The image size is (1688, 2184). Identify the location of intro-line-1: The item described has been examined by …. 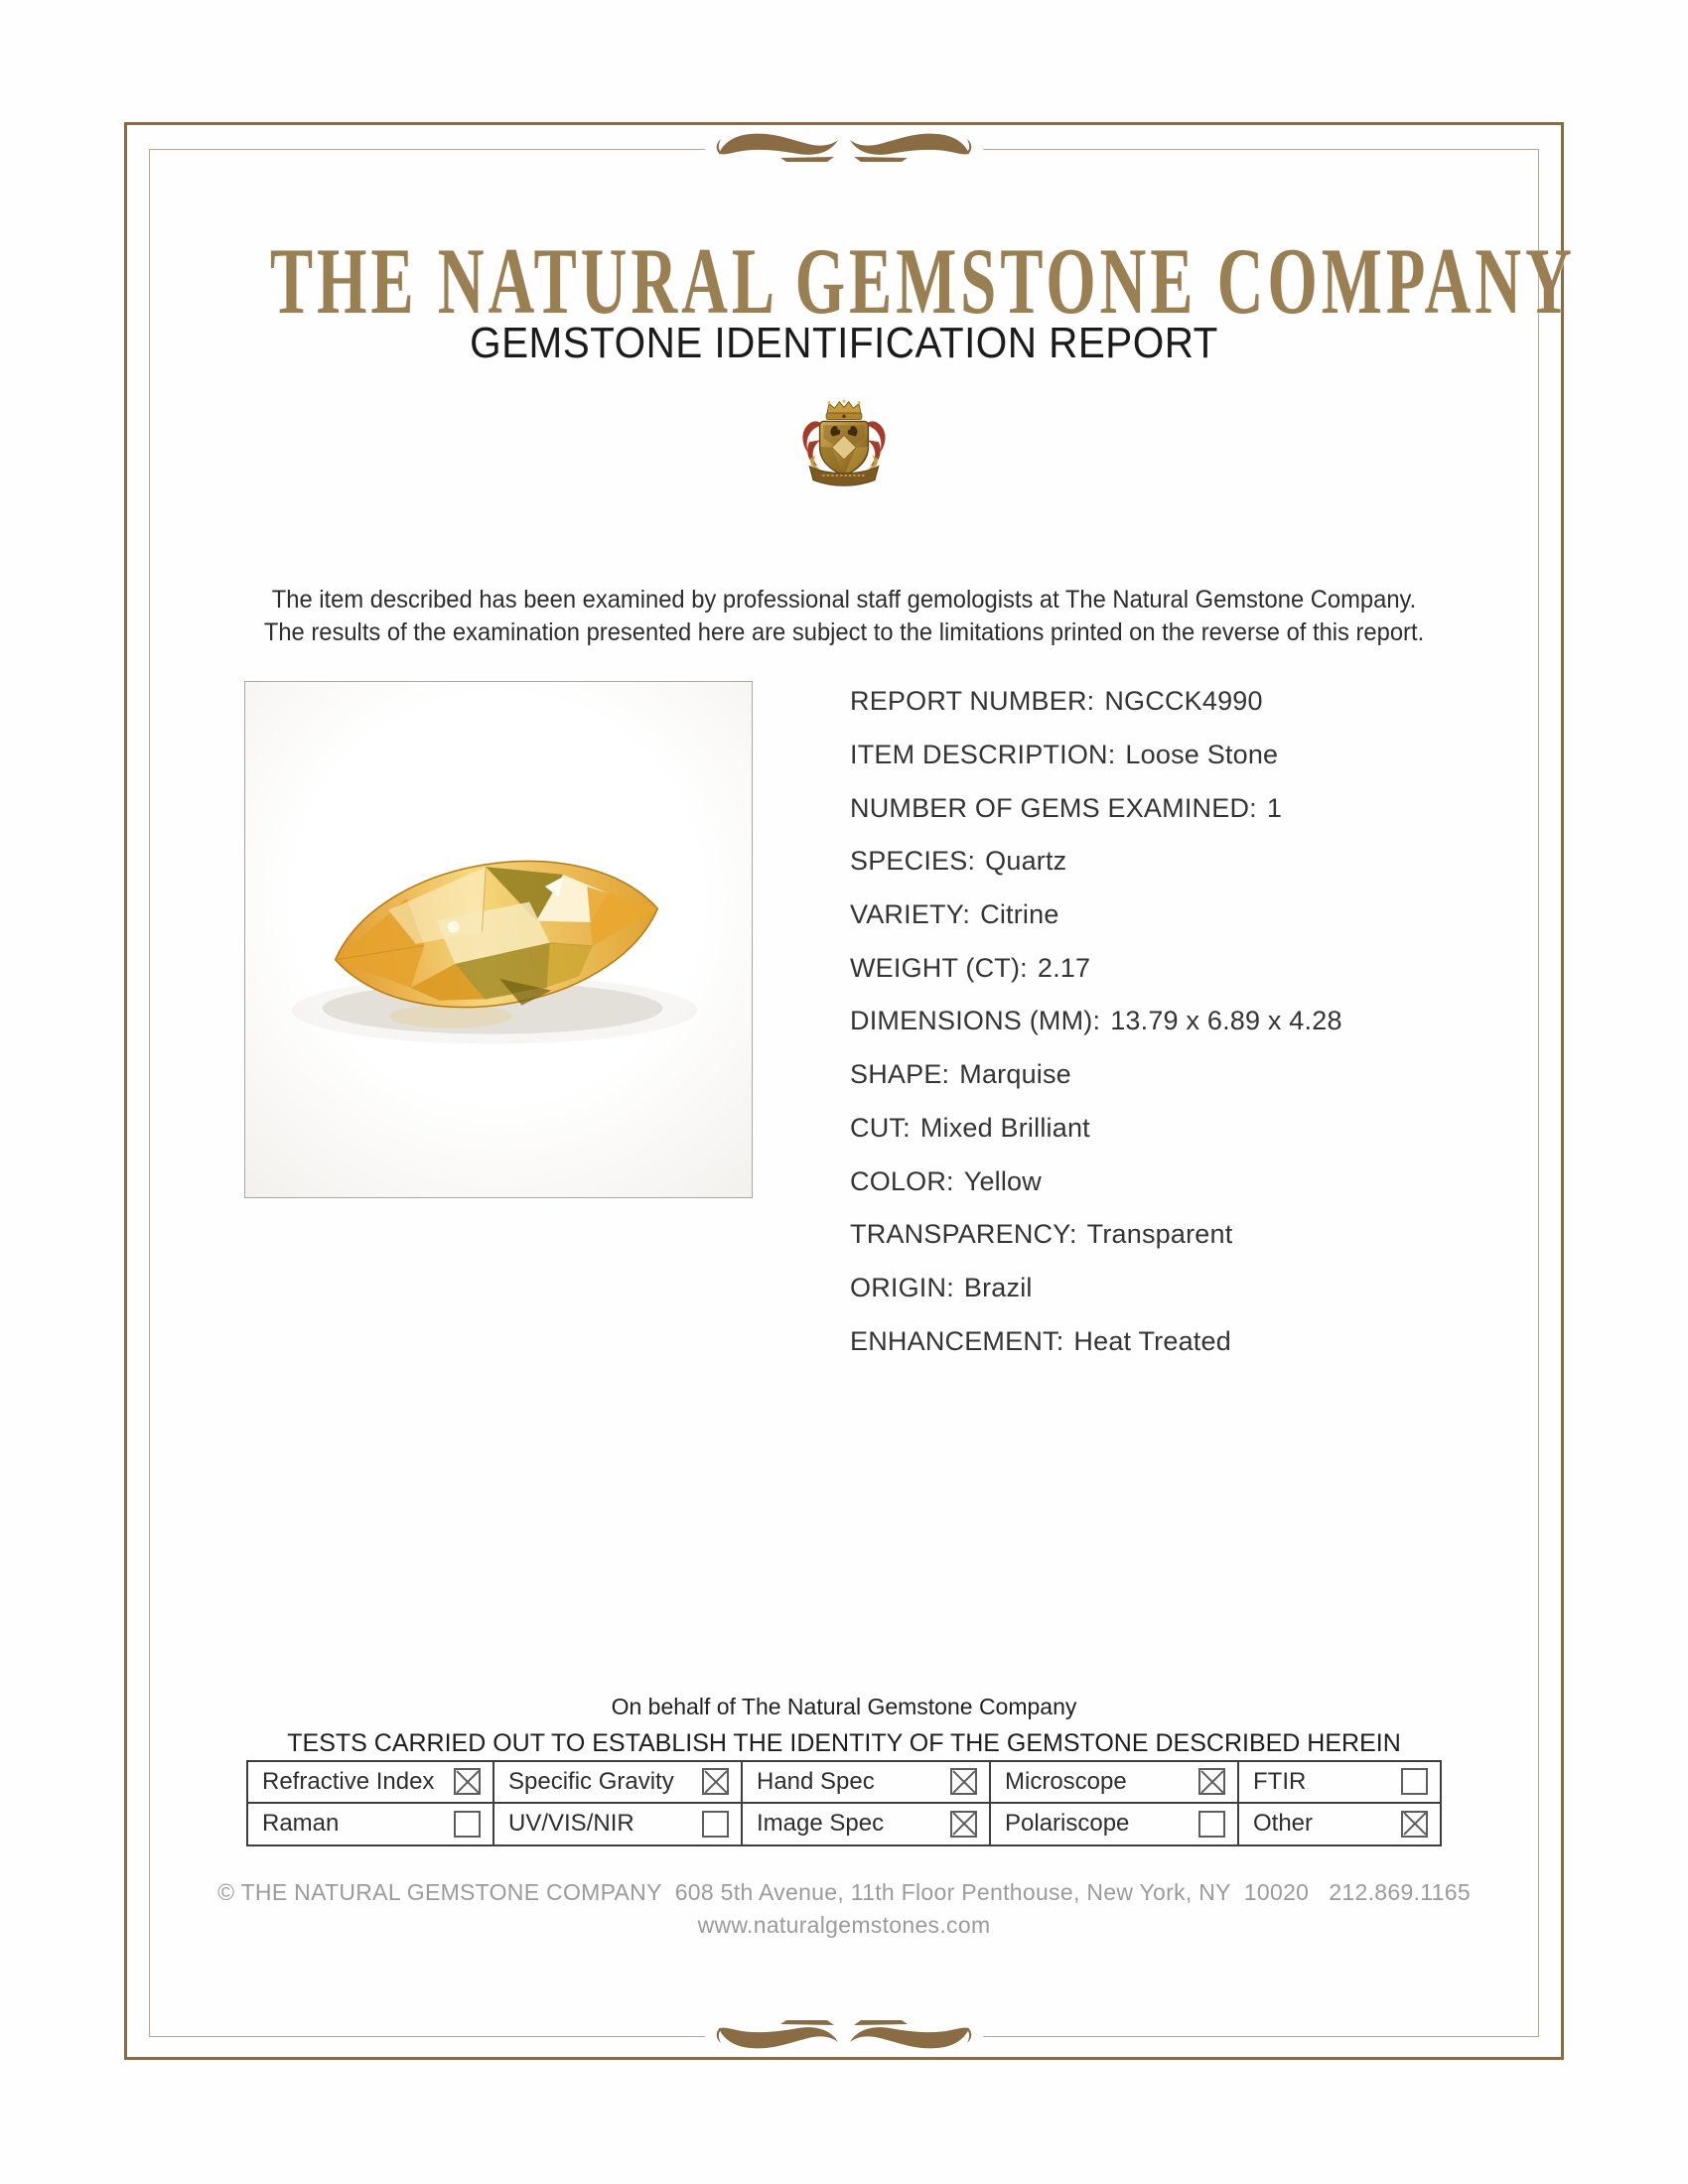
(844, 600).